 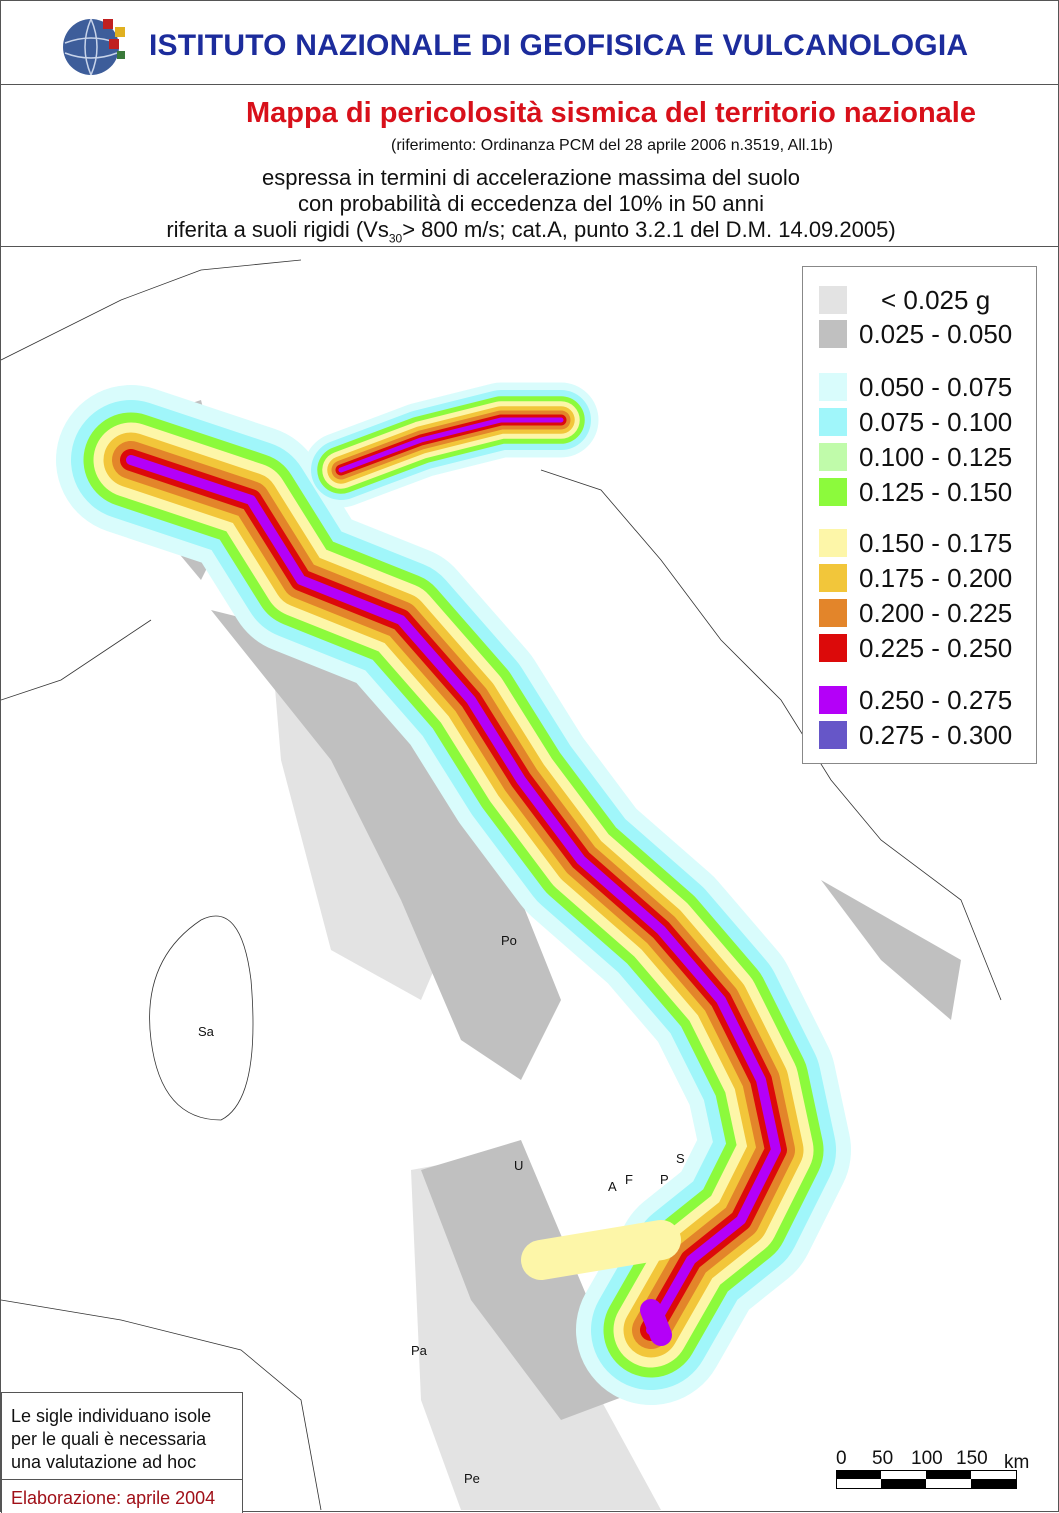 What do you see at coordinates (936, 421) in the screenshot?
I see `legend-label: 0.075 - 0.100` at bounding box center [936, 421].